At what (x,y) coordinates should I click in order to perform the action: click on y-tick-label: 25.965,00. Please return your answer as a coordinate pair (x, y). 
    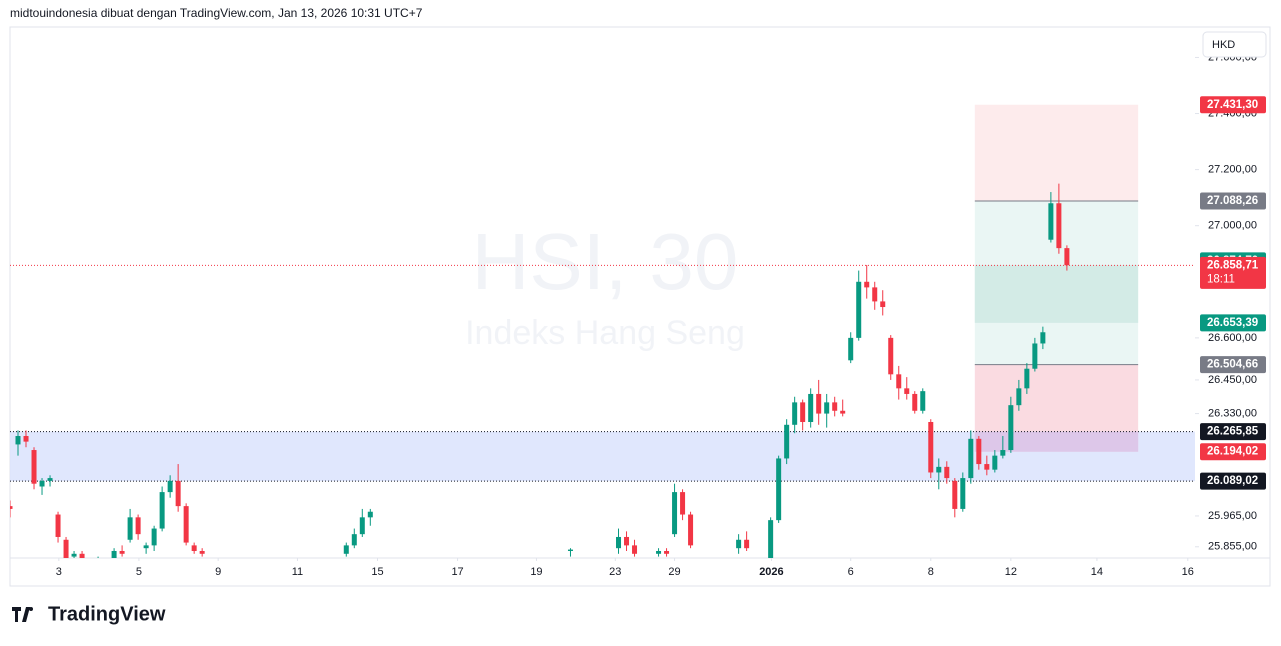
    Looking at the image, I should click on (1232, 516).